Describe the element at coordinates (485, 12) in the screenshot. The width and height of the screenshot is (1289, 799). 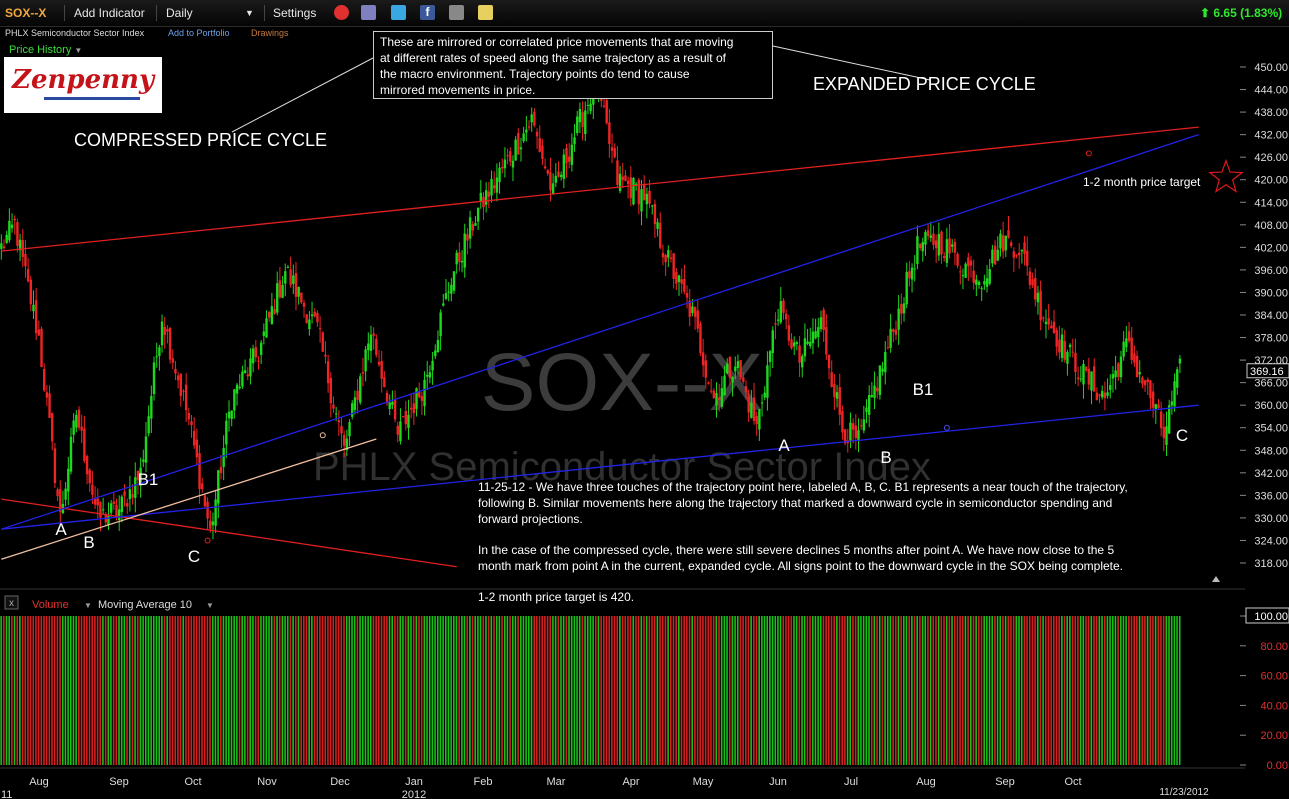
I see `notes-icon` at that location.